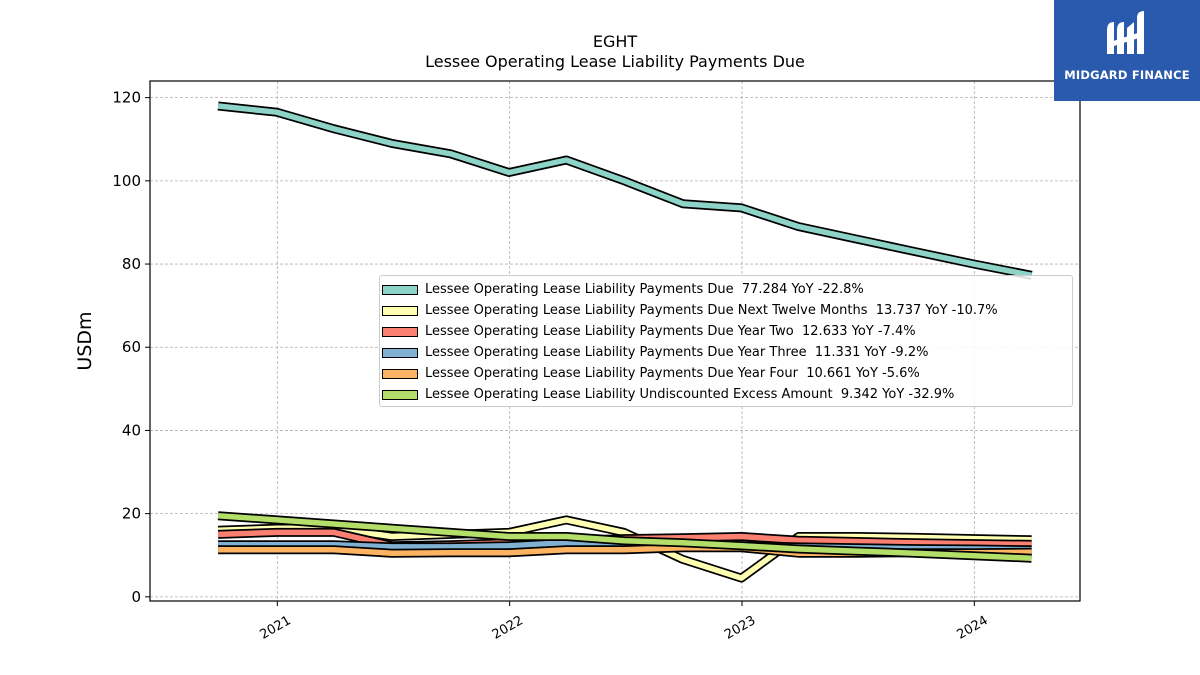 This screenshot has width=1200, height=675. Describe the element at coordinates (131, 514) in the screenshot. I see `y-tick-label: 20` at that location.